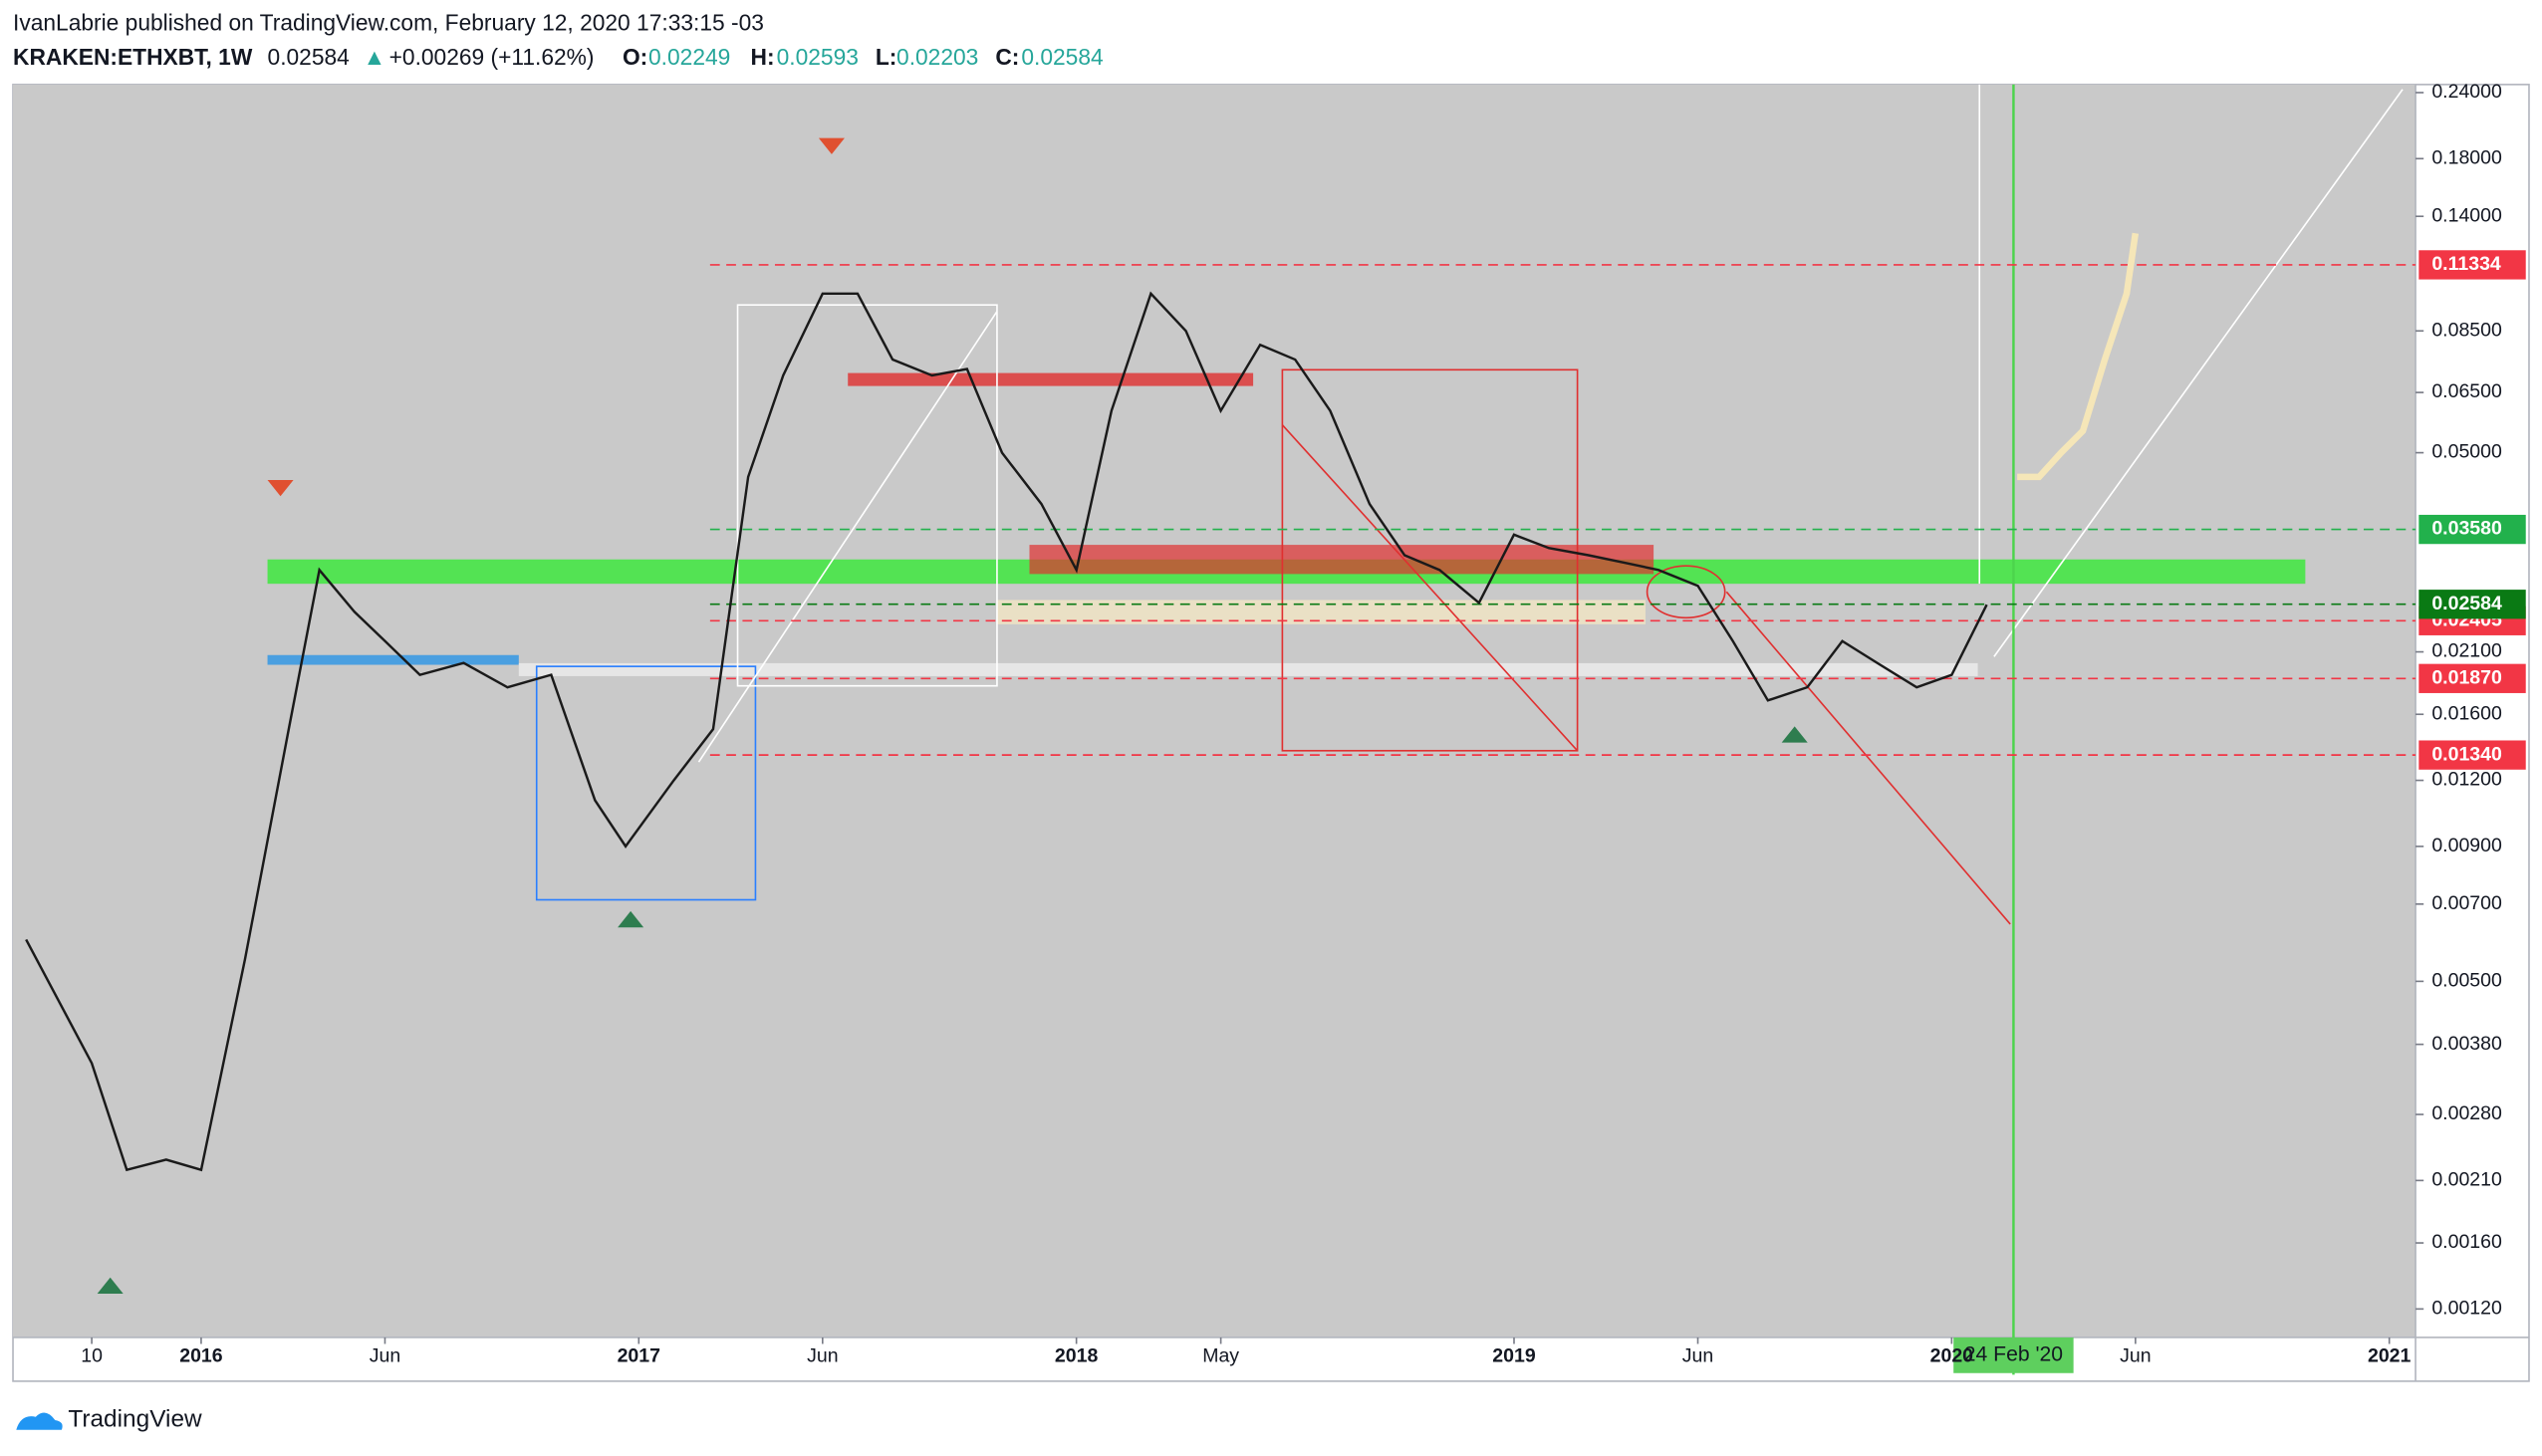 This screenshot has width=2542, height=1456. Describe the element at coordinates (1077, 1356) in the screenshot. I see `x-tick-label: 2018` at that location.